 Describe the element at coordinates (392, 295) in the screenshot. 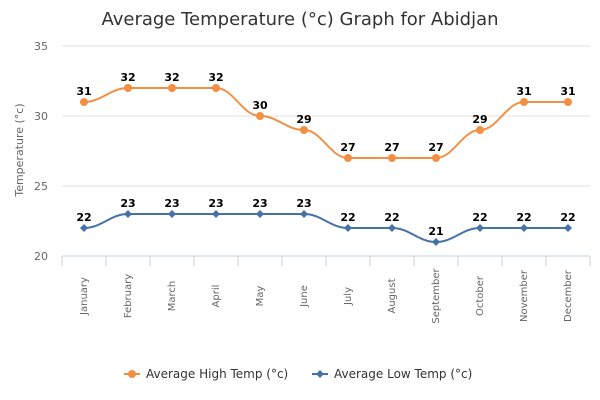

I see `x-tick-label: August` at that location.